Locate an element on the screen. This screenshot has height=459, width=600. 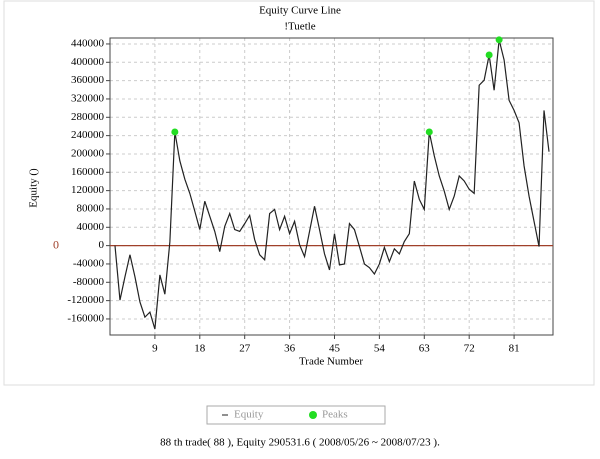
y-tick-label: 440000 is located at coordinates (88, 43).